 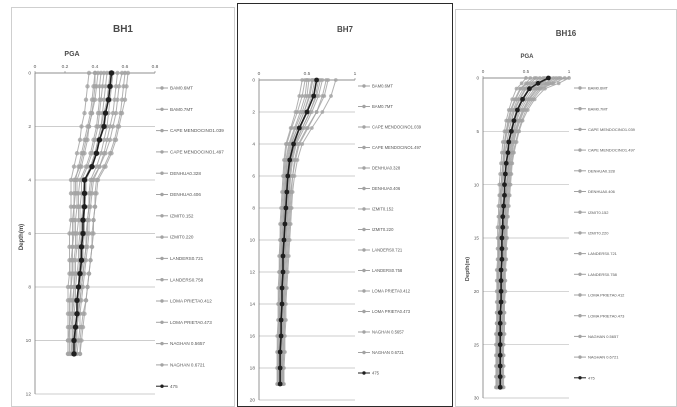 What do you see at coordinates (307, 74) in the screenshot?
I see `x-tick-label: 0.5` at bounding box center [307, 74].